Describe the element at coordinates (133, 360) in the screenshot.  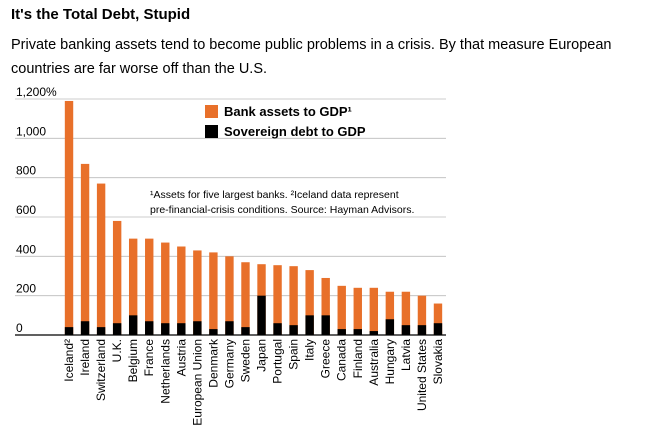
I see `x-tick-label: Belgium` at that location.